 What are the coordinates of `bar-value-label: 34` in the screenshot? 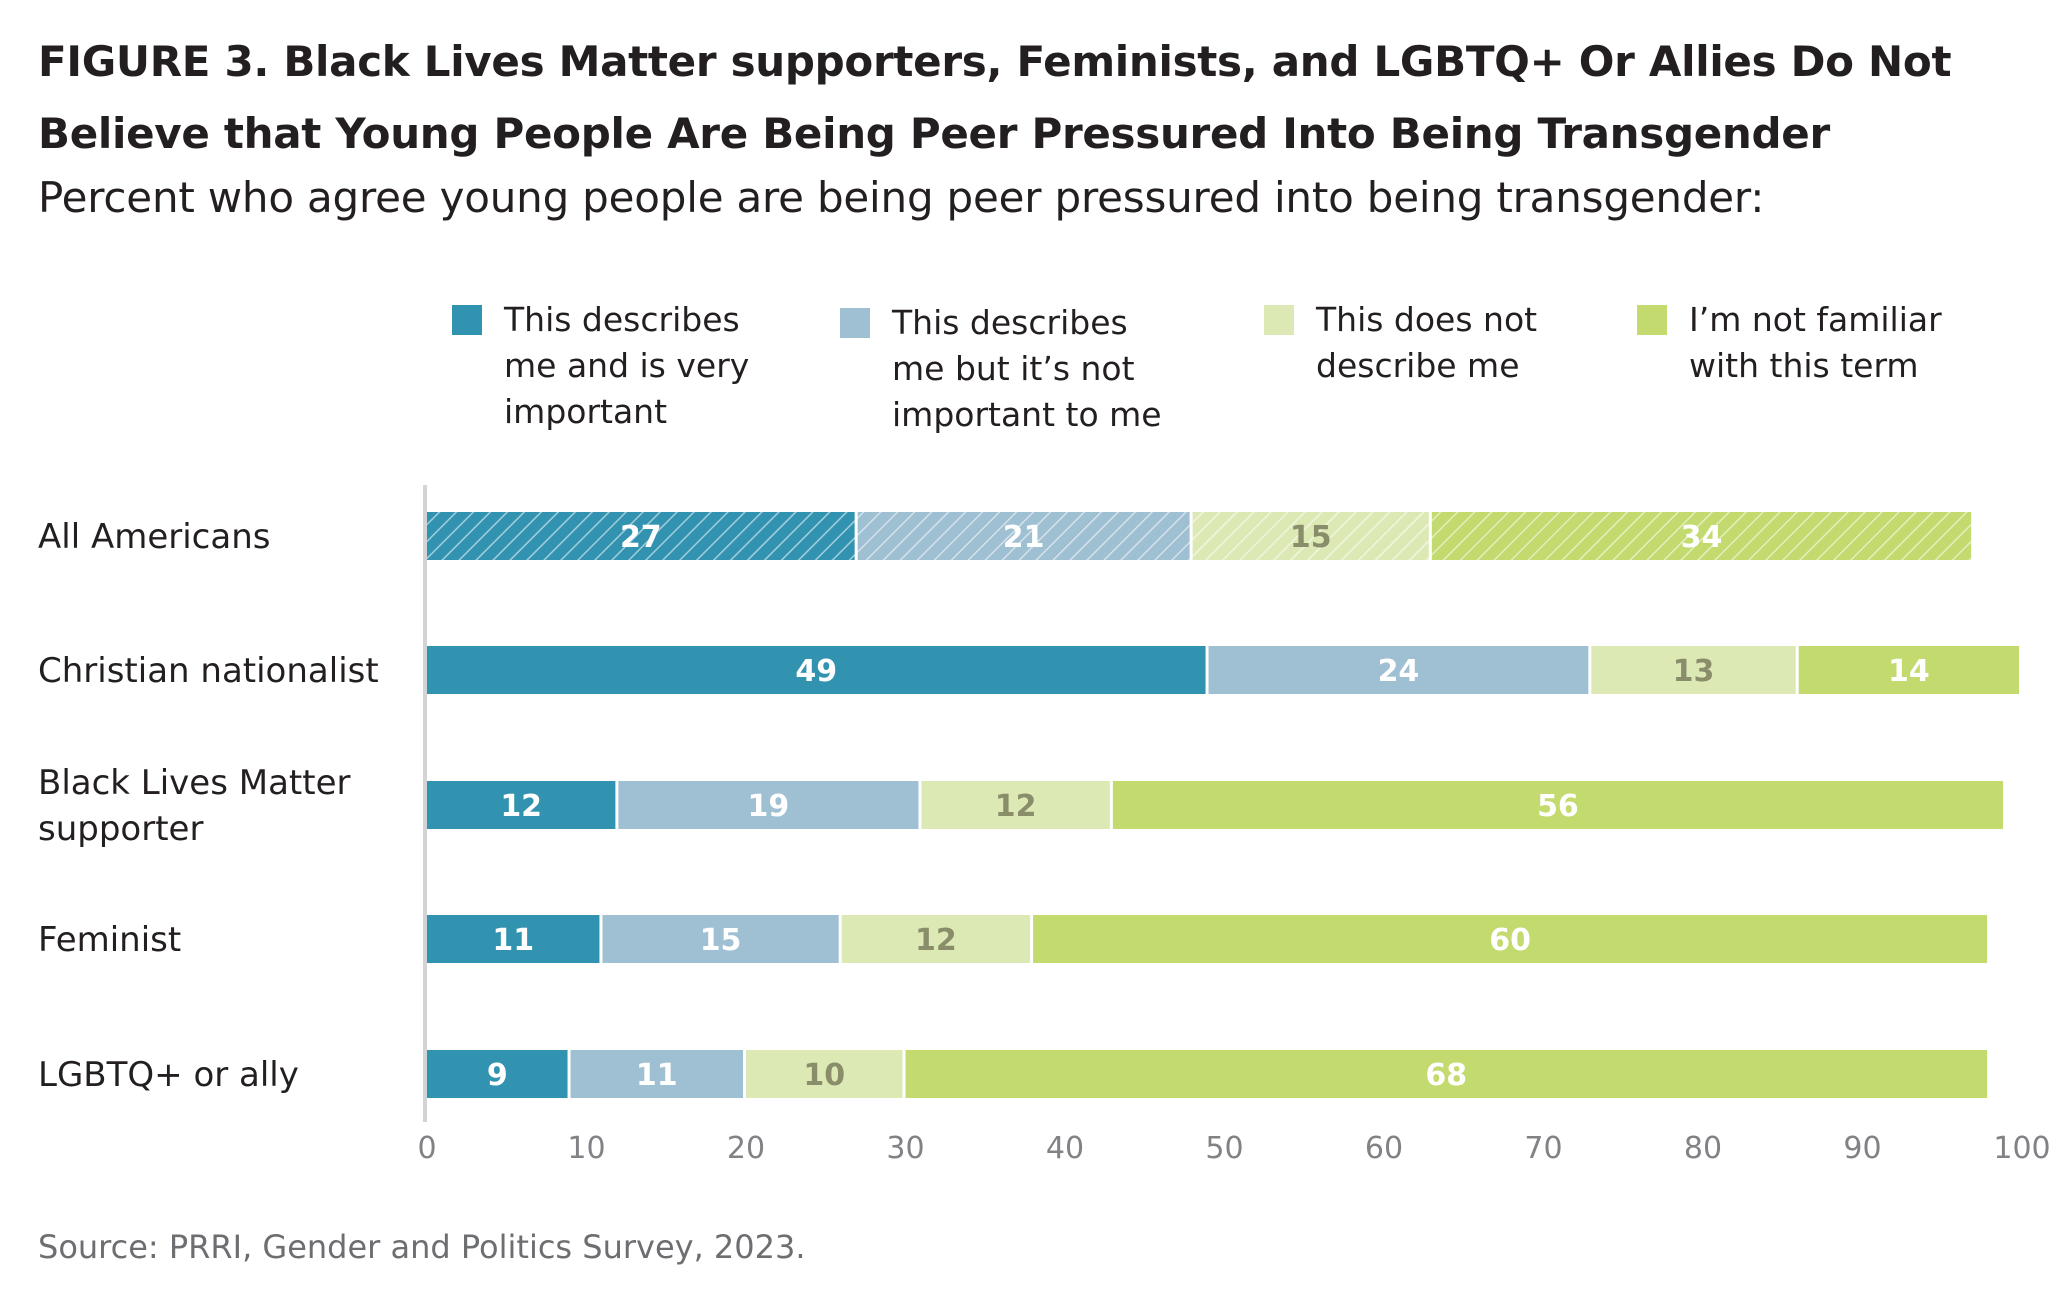 It's located at (1702, 537).